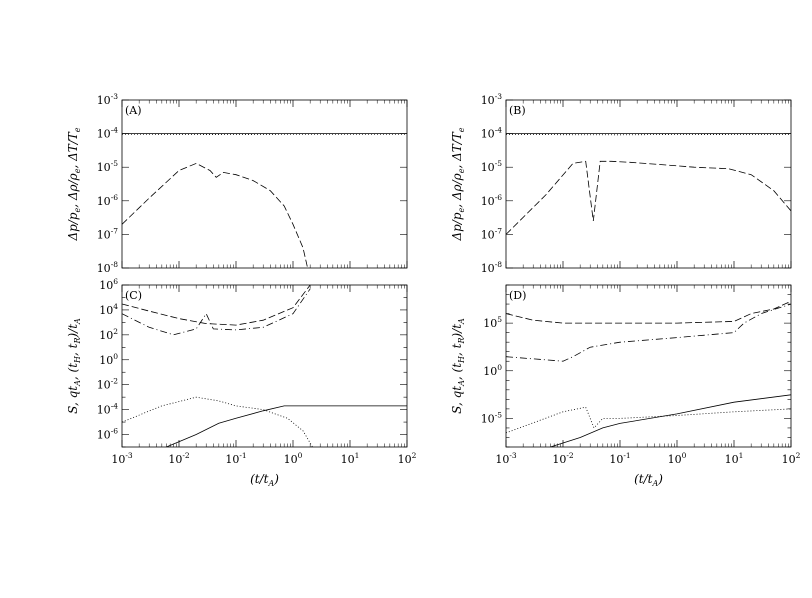 The image size is (812, 598). Describe the element at coordinates (492, 322) in the screenshot. I see `y-tick-label: 10⁵` at that location.